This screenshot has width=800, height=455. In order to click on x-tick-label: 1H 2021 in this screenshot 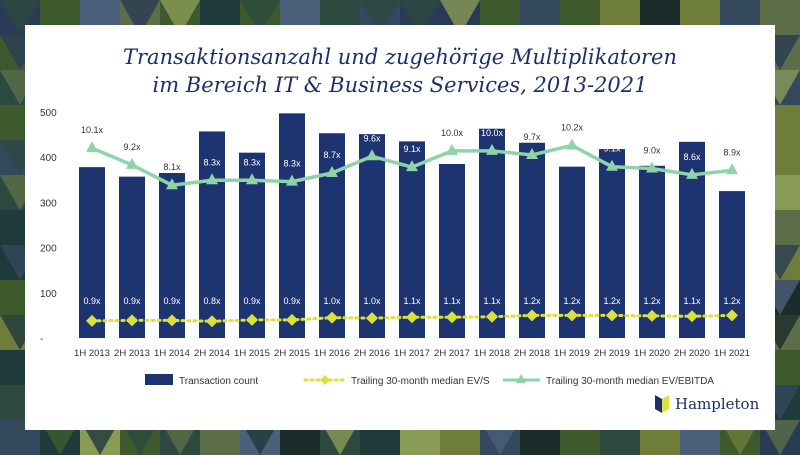, I will do `click(732, 353)`.